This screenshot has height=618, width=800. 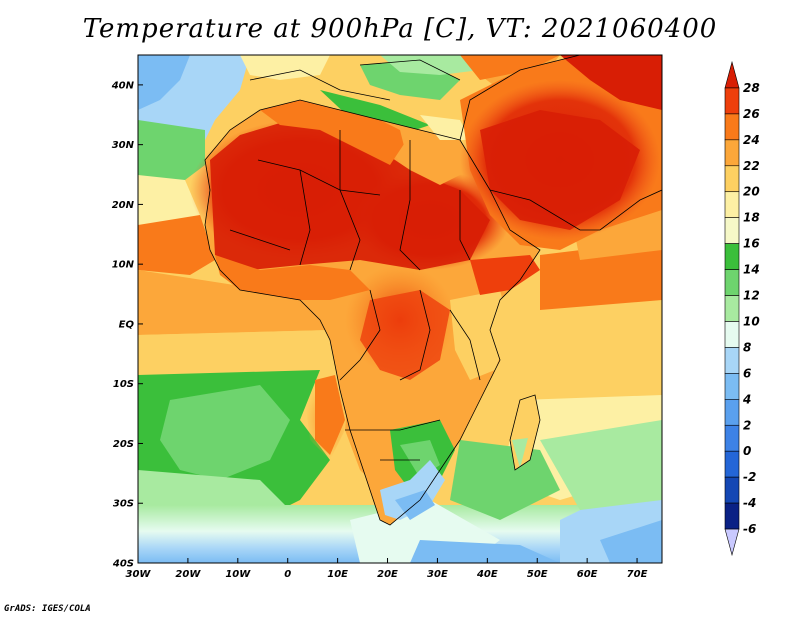 What do you see at coordinates (139, 574) in the screenshot?
I see `lon-tick-label: 30W` at bounding box center [139, 574].